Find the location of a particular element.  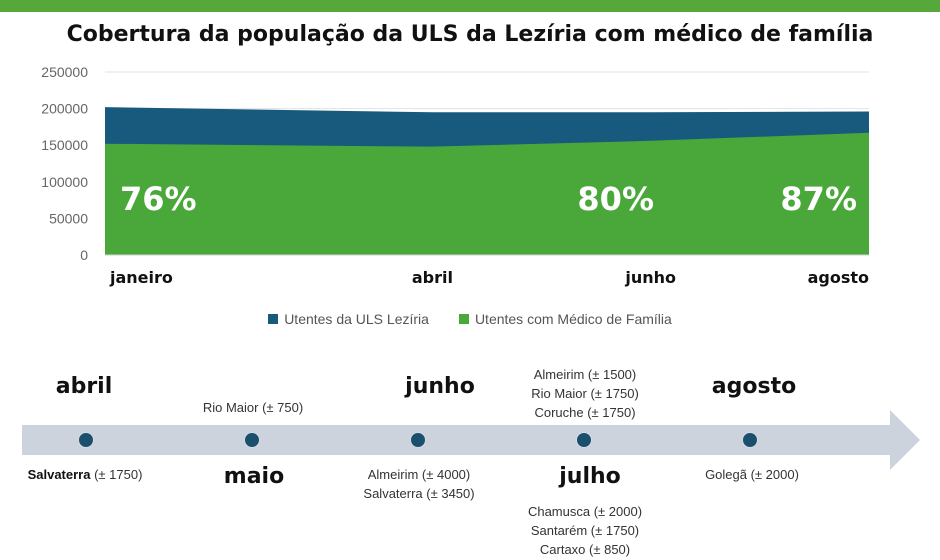

legend-swatch-medico is located at coordinates (463, 319).